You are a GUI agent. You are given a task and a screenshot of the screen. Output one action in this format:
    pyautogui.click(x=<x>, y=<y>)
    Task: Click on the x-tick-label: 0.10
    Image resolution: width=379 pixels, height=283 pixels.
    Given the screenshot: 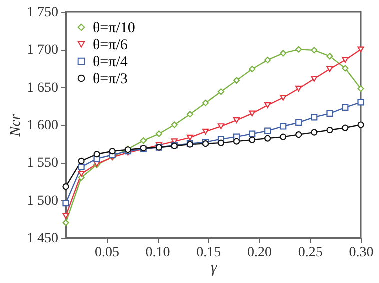 What is the action you would take?
    pyautogui.click(x=158, y=253)
    